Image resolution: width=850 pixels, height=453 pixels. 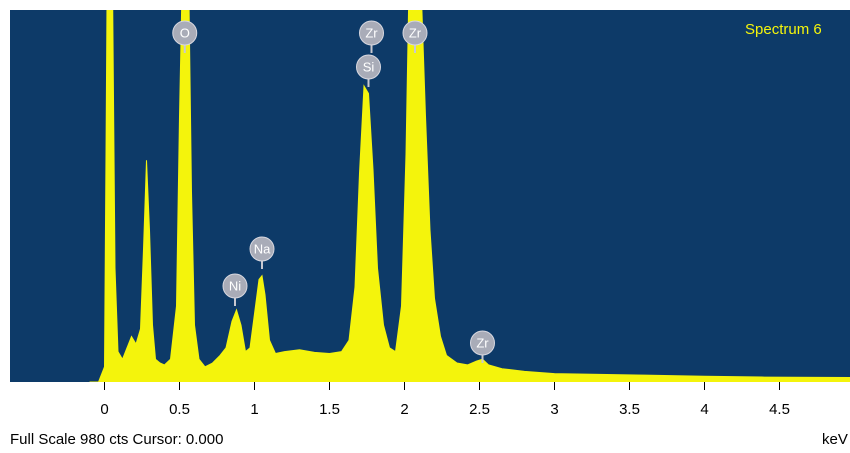 What do you see at coordinates (554, 409) in the screenshot?
I see `x-tick-label: 3` at bounding box center [554, 409].